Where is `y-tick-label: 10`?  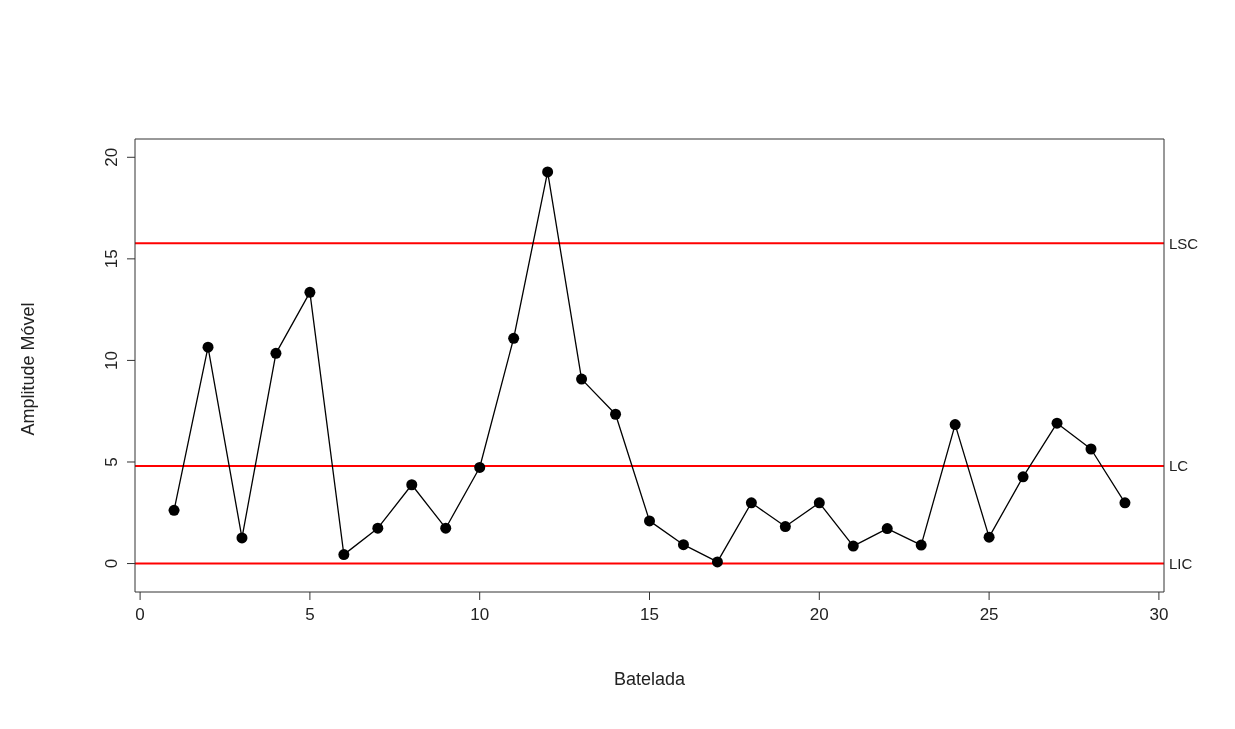 y-tick-label: 10 is located at coordinates (111, 360).